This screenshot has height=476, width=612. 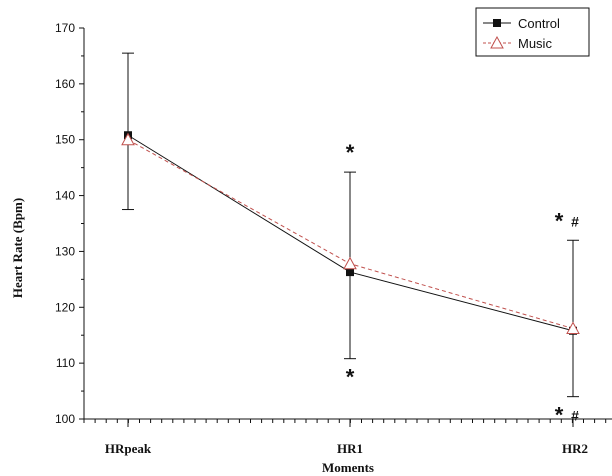 I want to click on legend-marker-music, so click(x=497, y=42).